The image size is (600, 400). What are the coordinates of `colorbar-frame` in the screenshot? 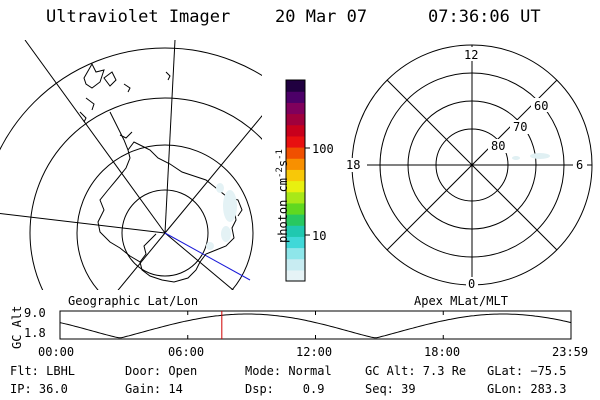 It's located at (295, 180).